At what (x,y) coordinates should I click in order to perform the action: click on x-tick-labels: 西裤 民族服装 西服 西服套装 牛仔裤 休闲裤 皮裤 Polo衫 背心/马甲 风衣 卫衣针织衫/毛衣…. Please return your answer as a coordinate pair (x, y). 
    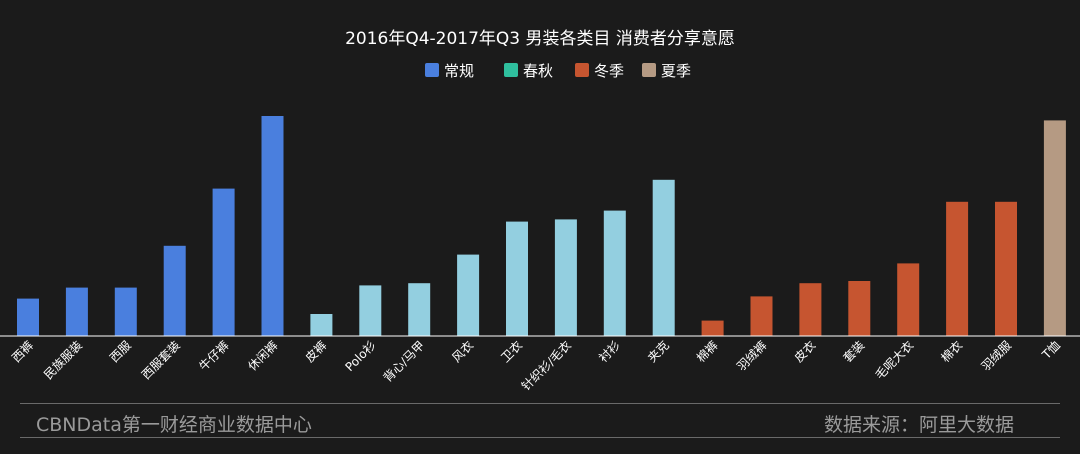
    Looking at the image, I should click on (536, 366).